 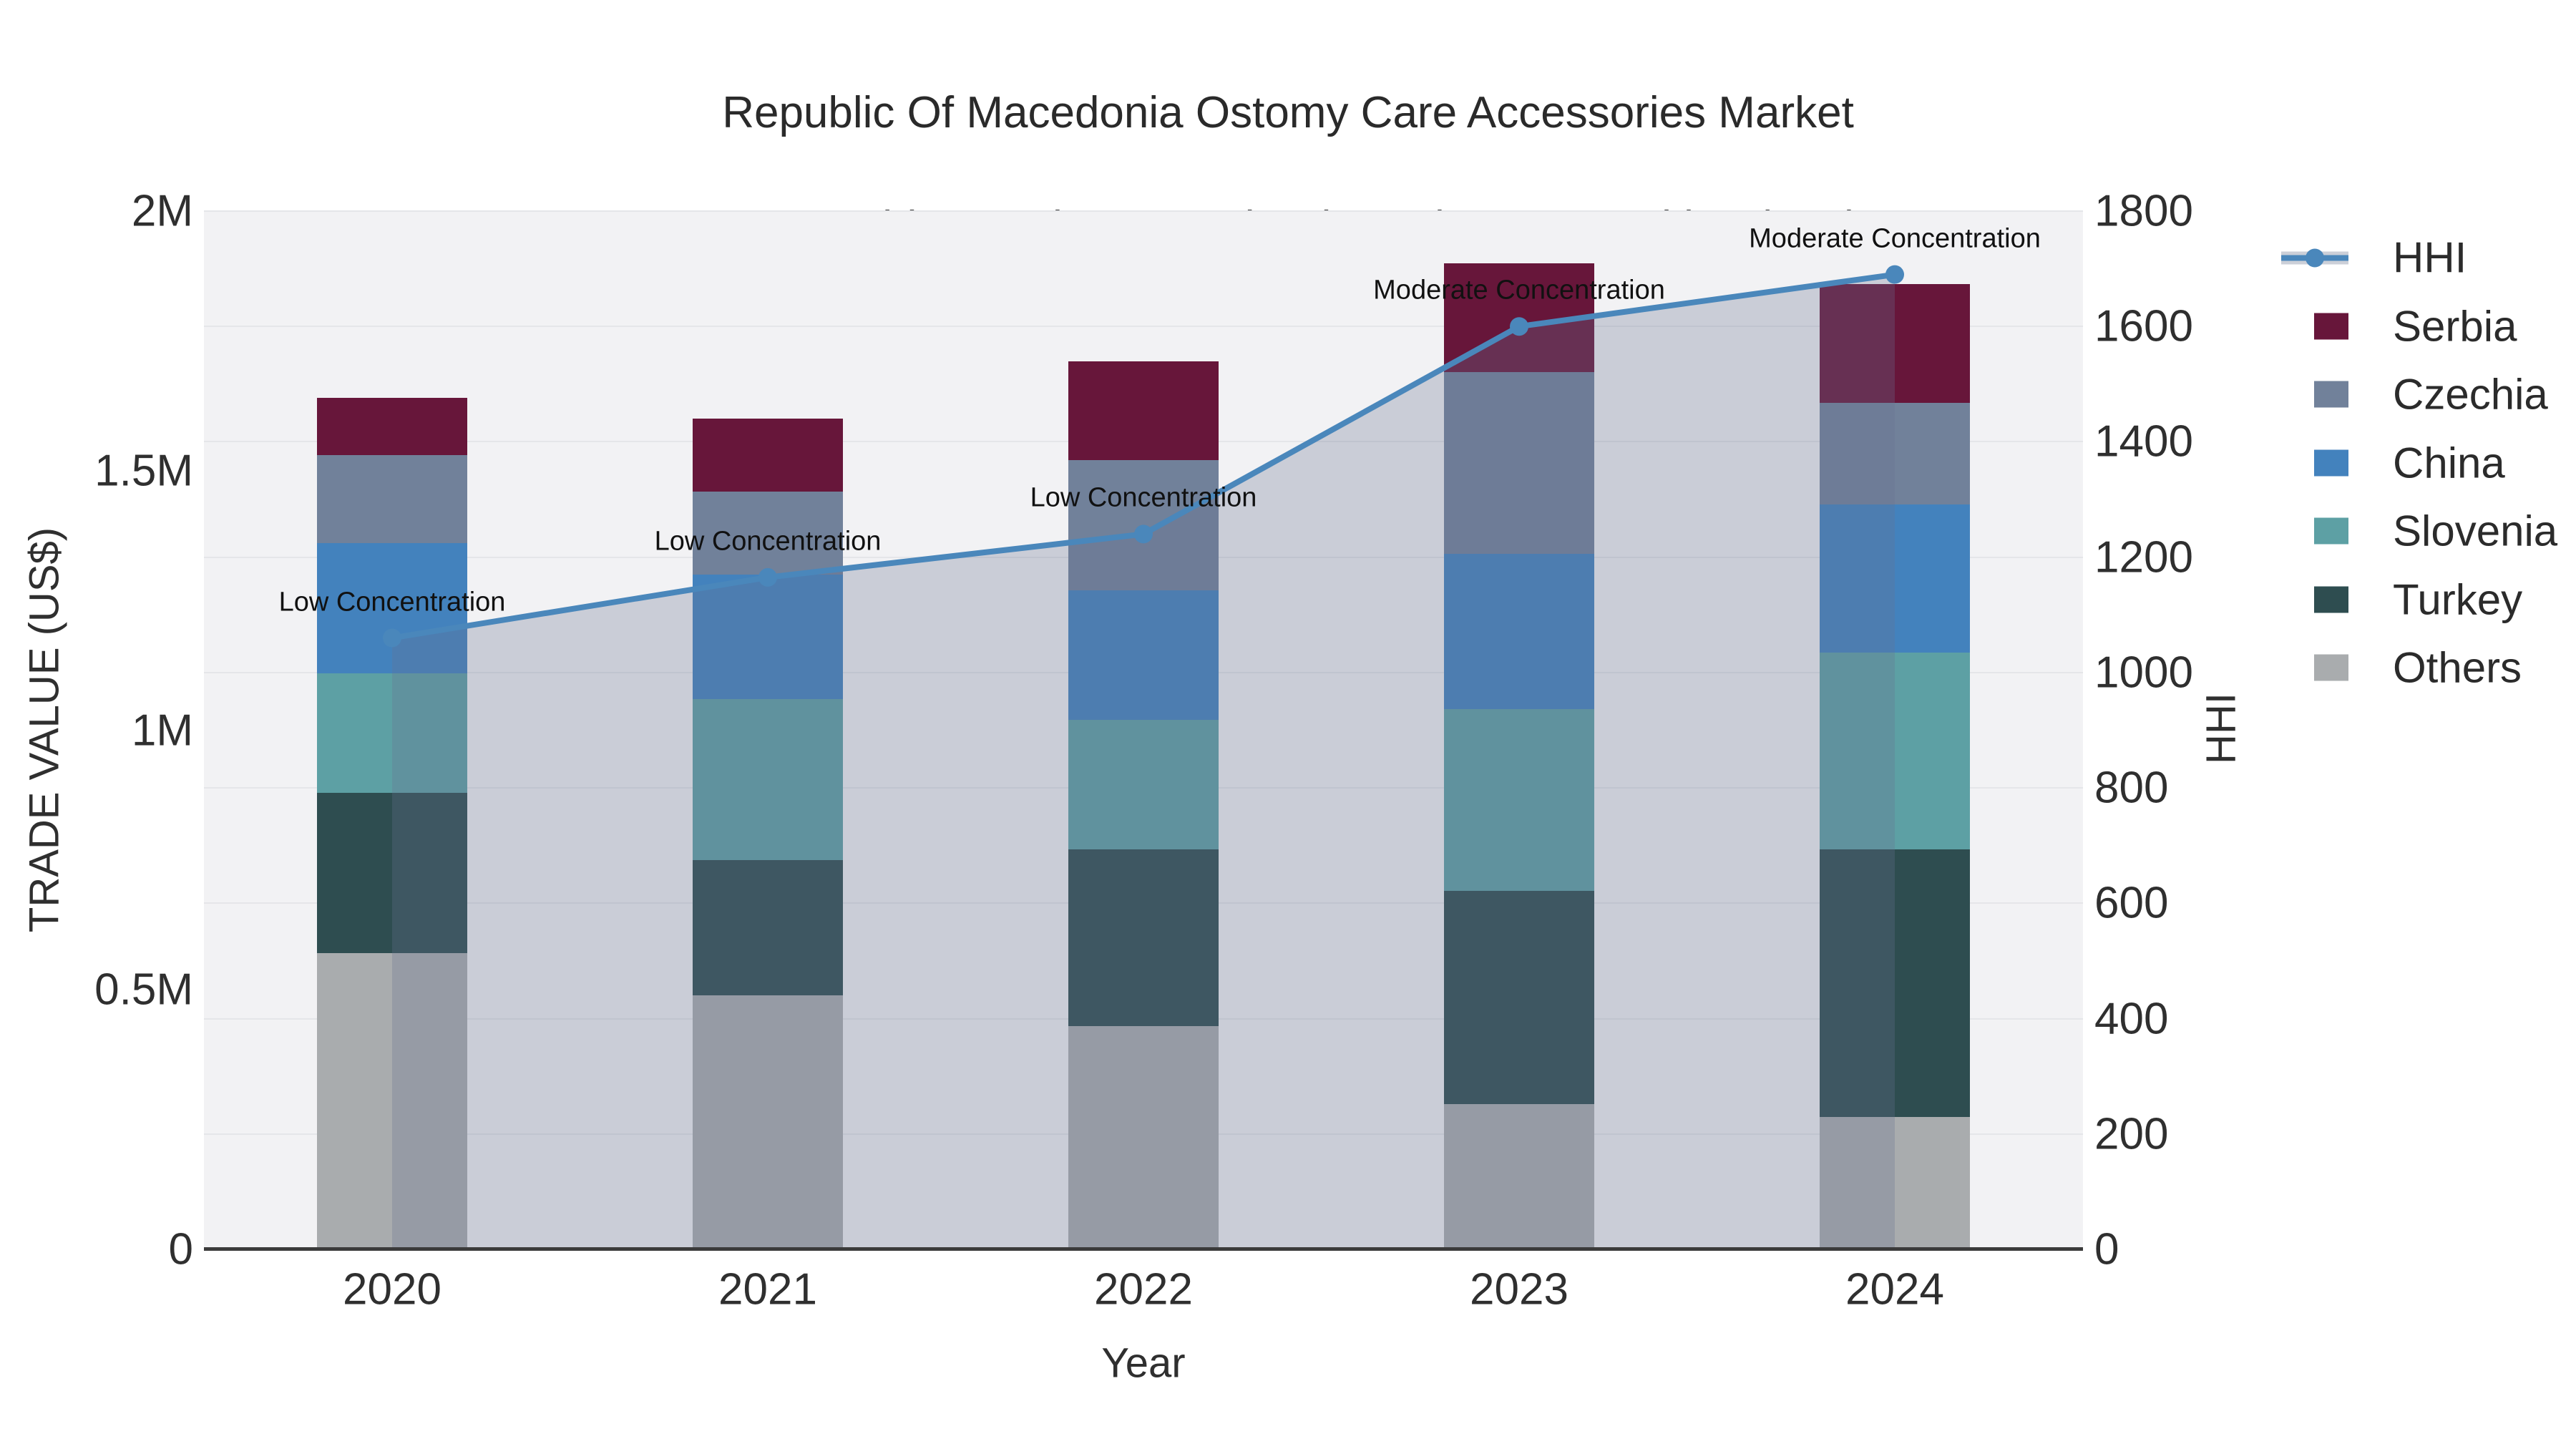 What do you see at coordinates (1519, 1289) in the screenshot?
I see `x-tick-label: 2023` at bounding box center [1519, 1289].